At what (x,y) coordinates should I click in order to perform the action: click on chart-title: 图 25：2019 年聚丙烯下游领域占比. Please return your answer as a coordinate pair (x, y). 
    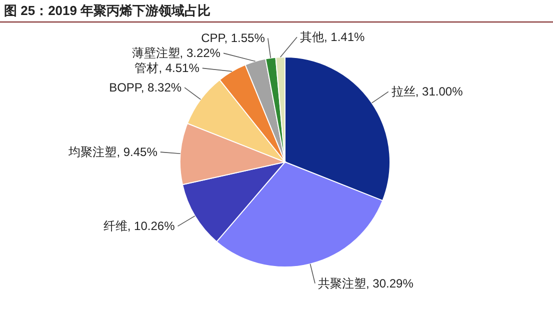
    Looking at the image, I should click on (107, 10).